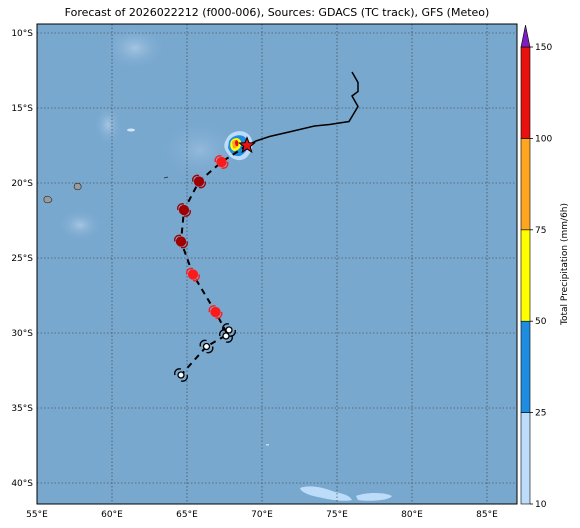 The image size is (580, 528). Describe the element at coordinates (540, 231) in the screenshot. I see `colorbar-tick-label: 75` at that location.